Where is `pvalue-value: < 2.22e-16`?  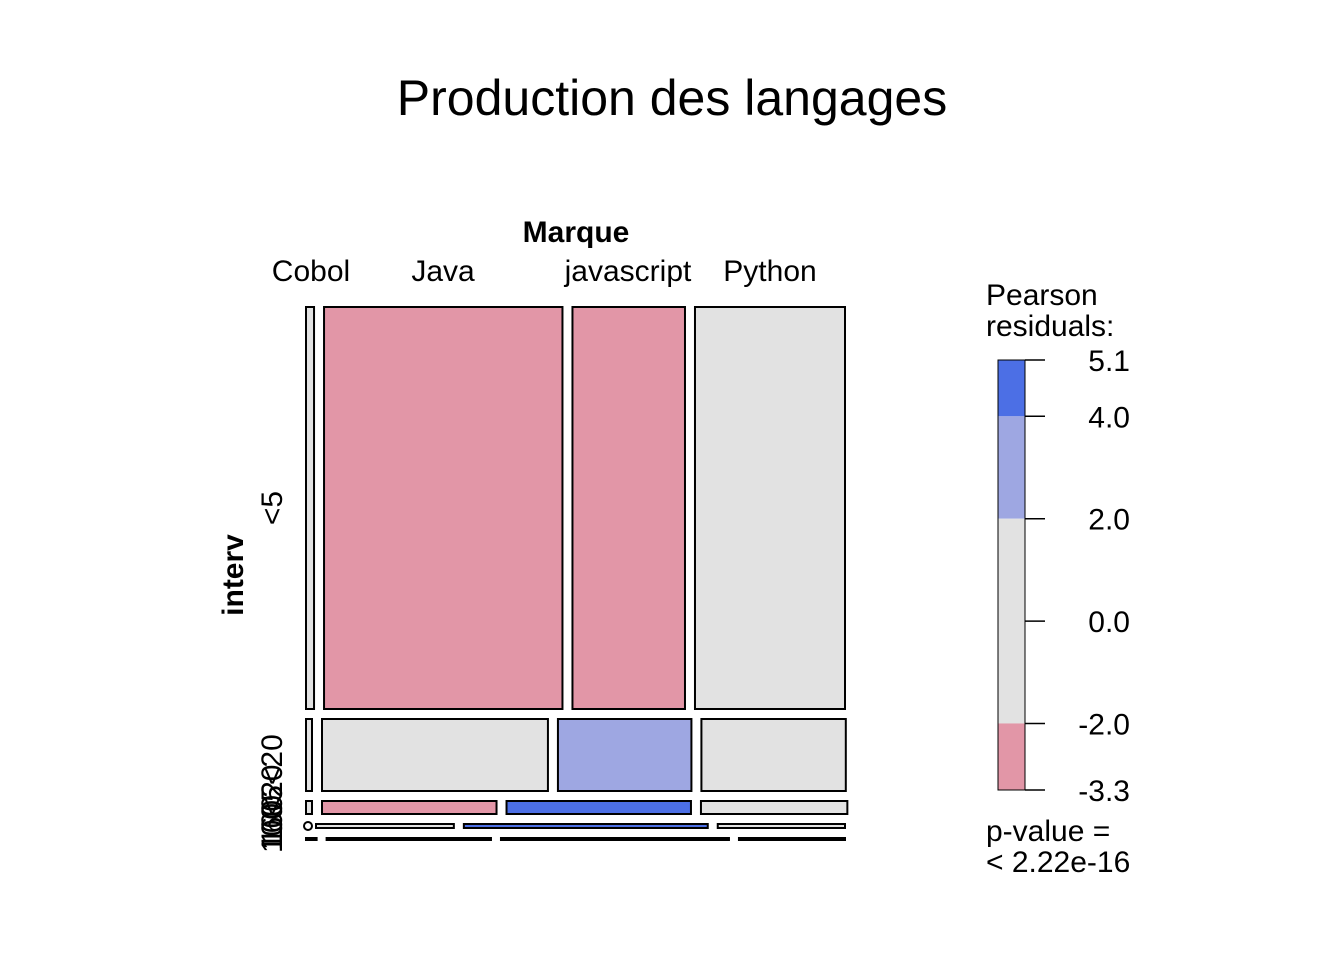
pvalue-value: < 2.22e-16 is located at coordinates (1058, 862).